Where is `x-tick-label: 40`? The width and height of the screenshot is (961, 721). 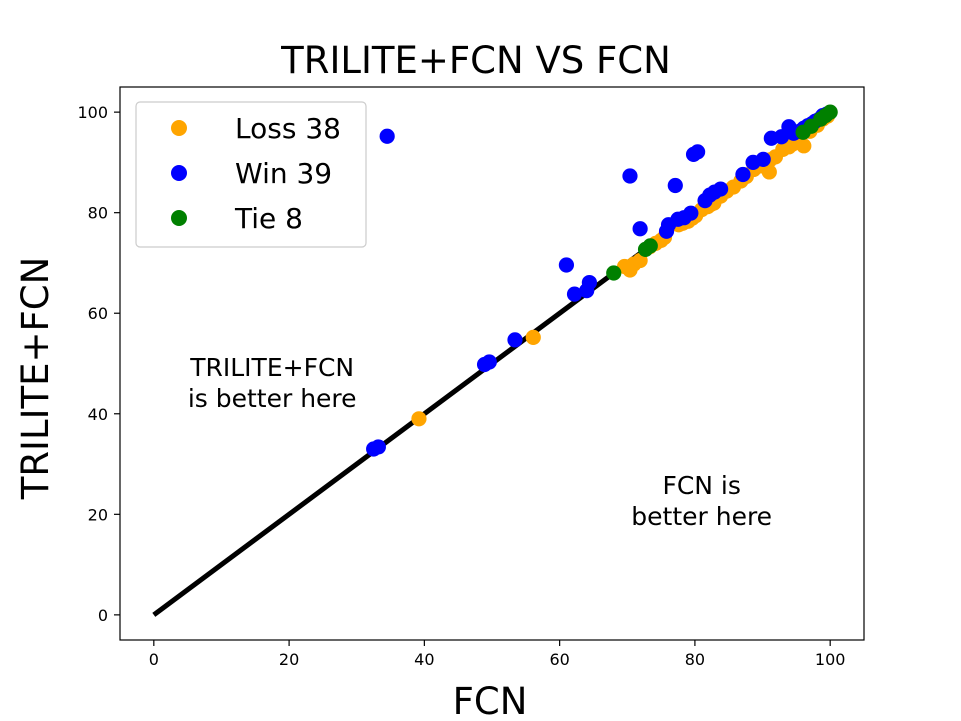 x-tick-label: 40 is located at coordinates (424, 659).